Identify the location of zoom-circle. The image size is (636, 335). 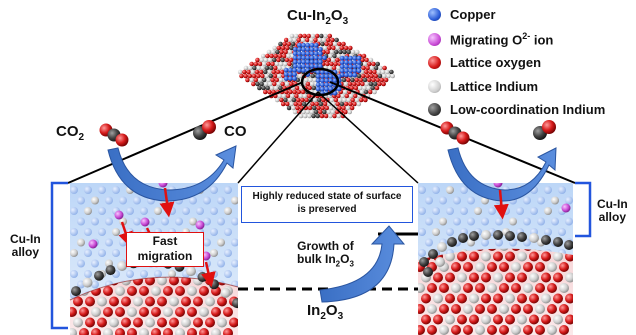
(320, 82).